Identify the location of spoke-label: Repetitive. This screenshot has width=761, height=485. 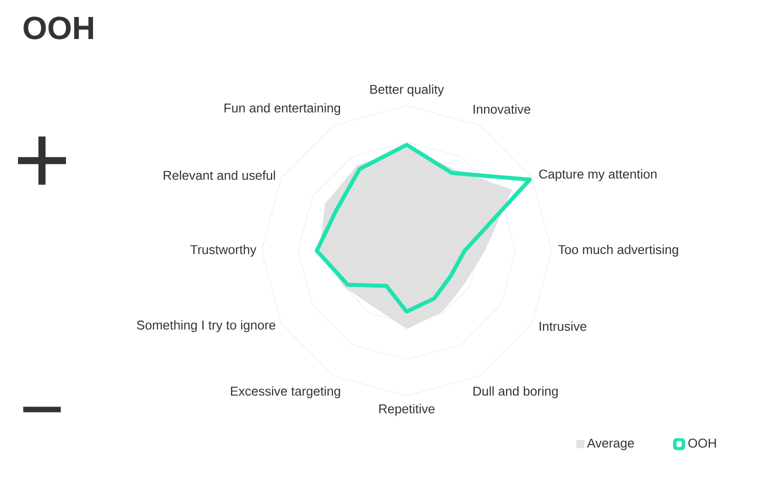
(407, 410).